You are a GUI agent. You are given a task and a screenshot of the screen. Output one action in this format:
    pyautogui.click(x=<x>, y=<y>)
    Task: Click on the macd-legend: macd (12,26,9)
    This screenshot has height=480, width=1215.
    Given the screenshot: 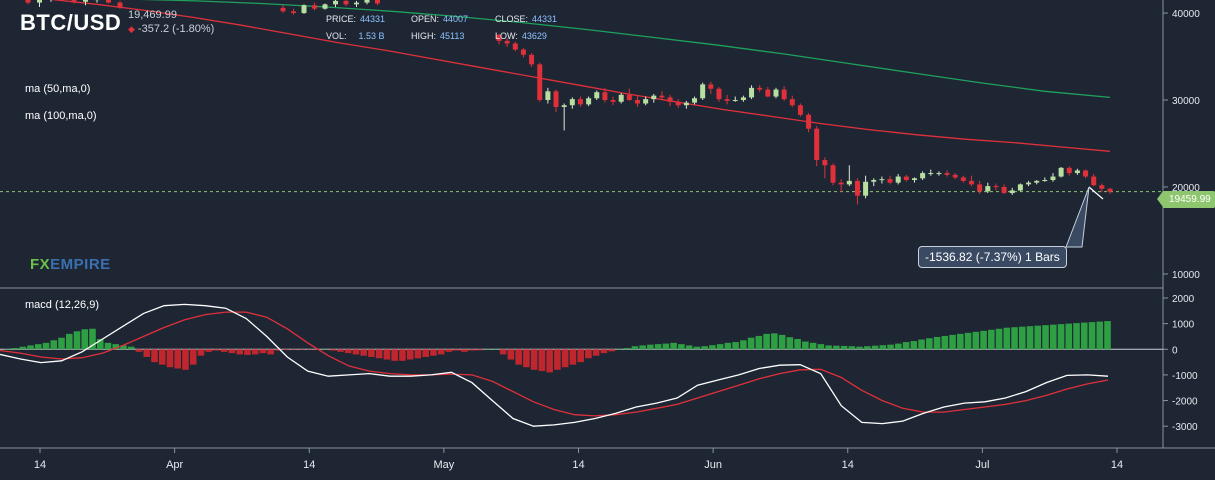 What is the action you would take?
    pyautogui.click(x=62, y=305)
    